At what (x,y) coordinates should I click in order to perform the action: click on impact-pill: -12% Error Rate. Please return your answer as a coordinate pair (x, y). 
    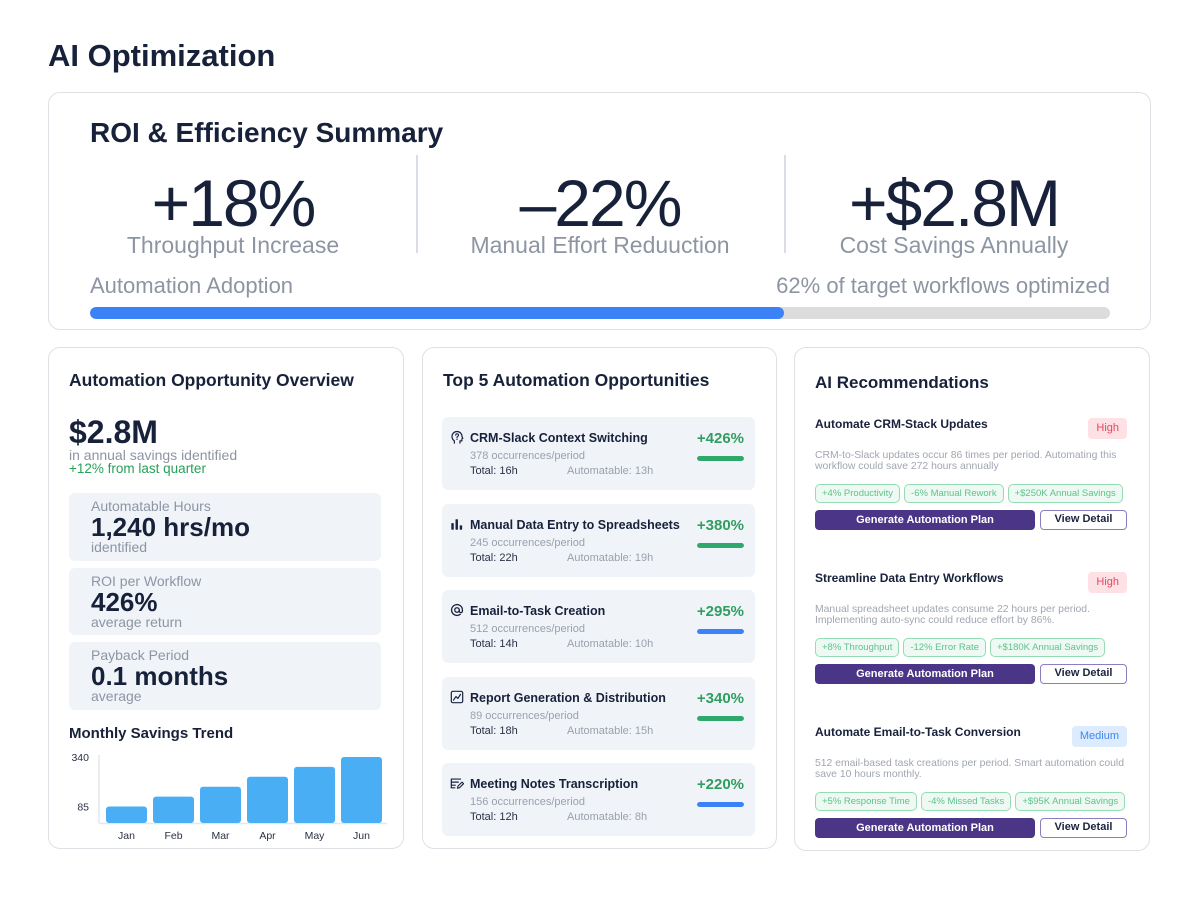
    Looking at the image, I should click on (944, 647).